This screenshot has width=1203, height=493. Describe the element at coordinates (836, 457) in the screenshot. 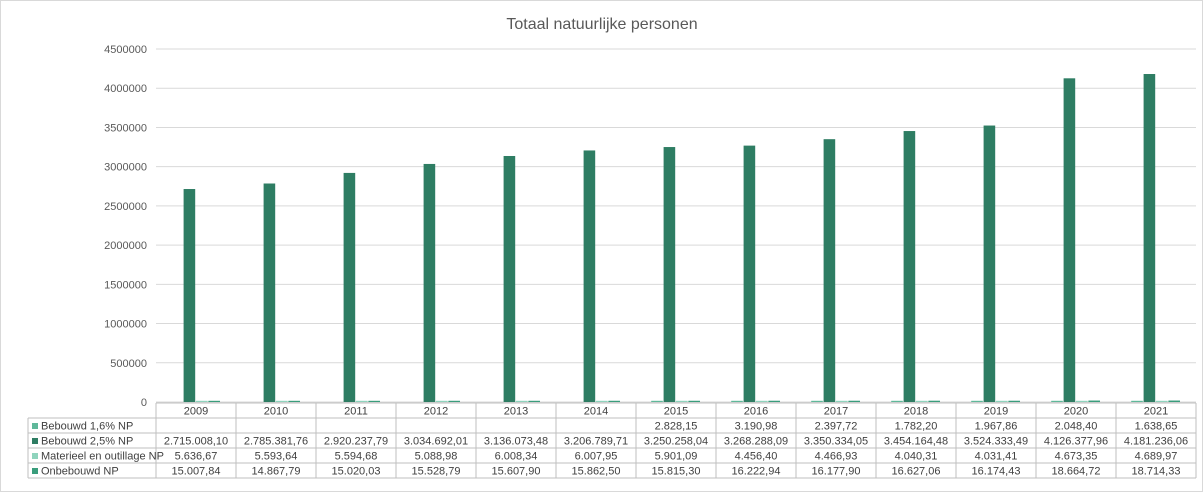

I see `data-label: 4.466,93` at that location.